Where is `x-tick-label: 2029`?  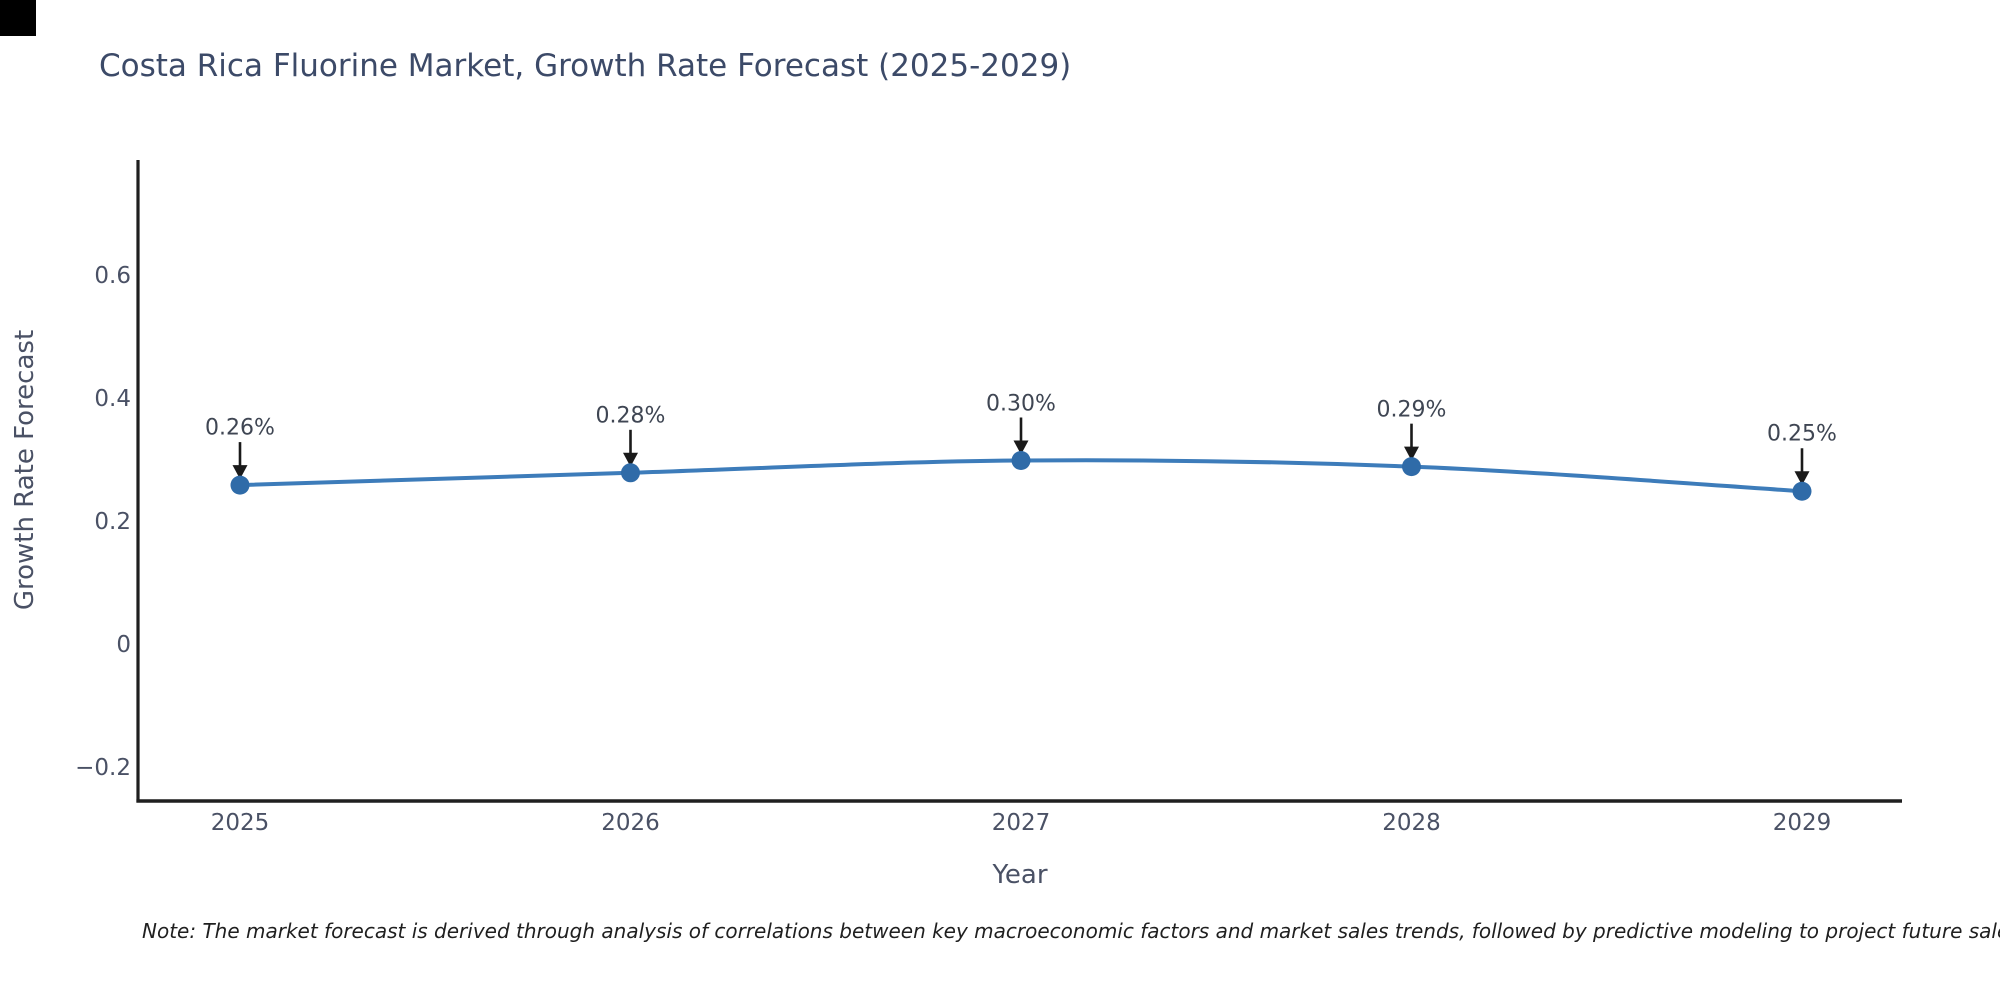 x-tick-label: 2029 is located at coordinates (1802, 823).